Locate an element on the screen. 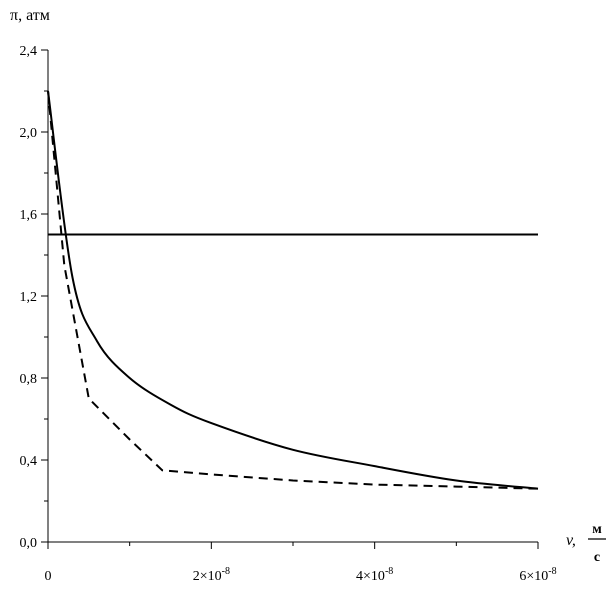  x-axis-unit-numerator: м is located at coordinates (597, 529).